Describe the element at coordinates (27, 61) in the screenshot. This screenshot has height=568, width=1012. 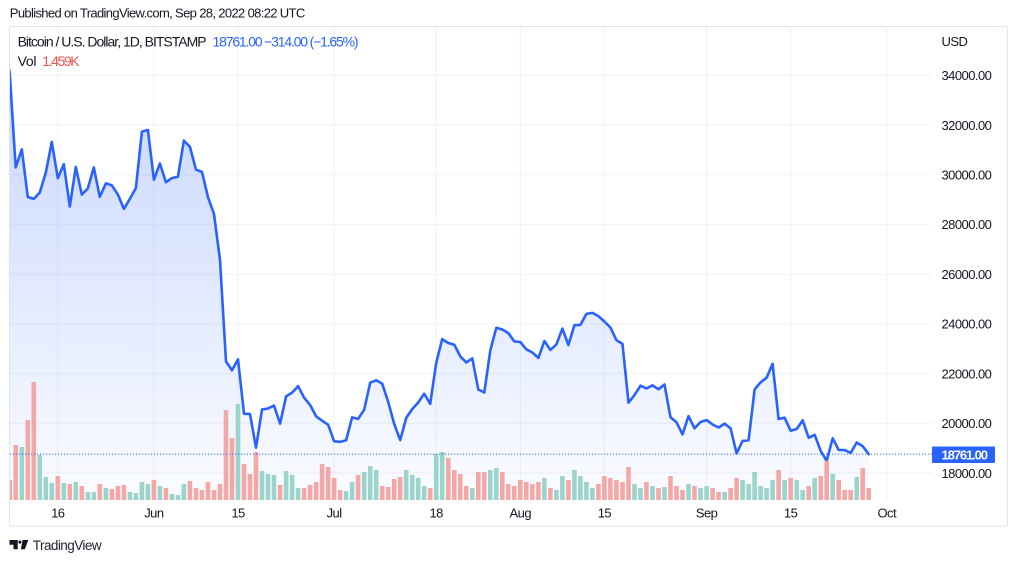
I see `svg-text: Vol` at that location.